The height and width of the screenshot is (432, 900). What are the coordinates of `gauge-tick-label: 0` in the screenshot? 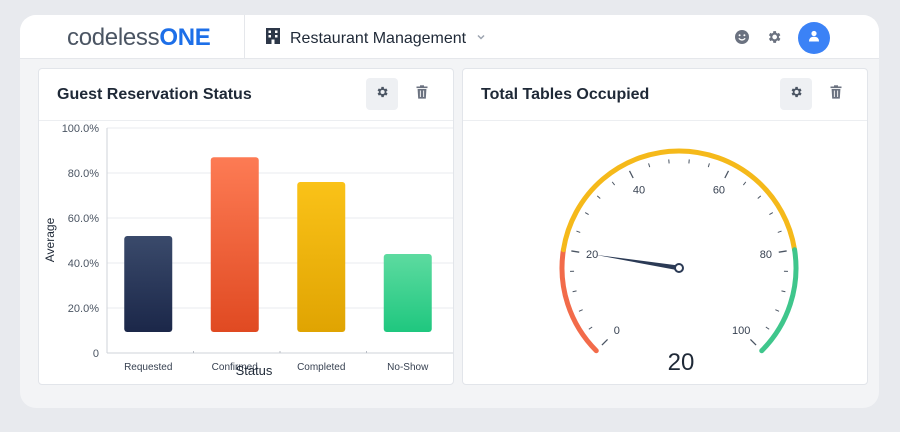 It's located at (617, 331).